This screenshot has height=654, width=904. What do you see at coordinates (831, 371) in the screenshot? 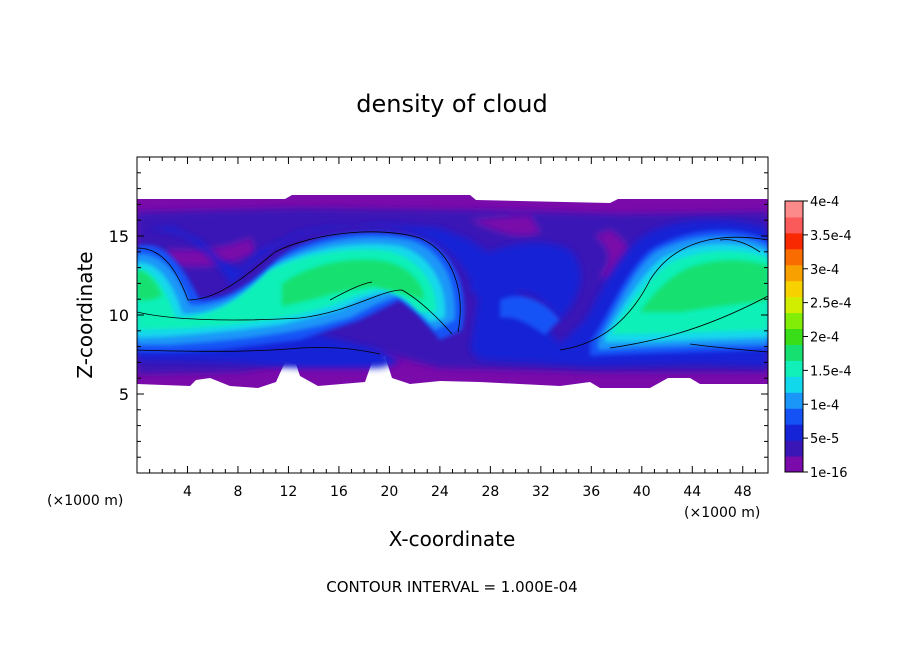
I see `colorbar-label: 1.5e-4` at bounding box center [831, 371].